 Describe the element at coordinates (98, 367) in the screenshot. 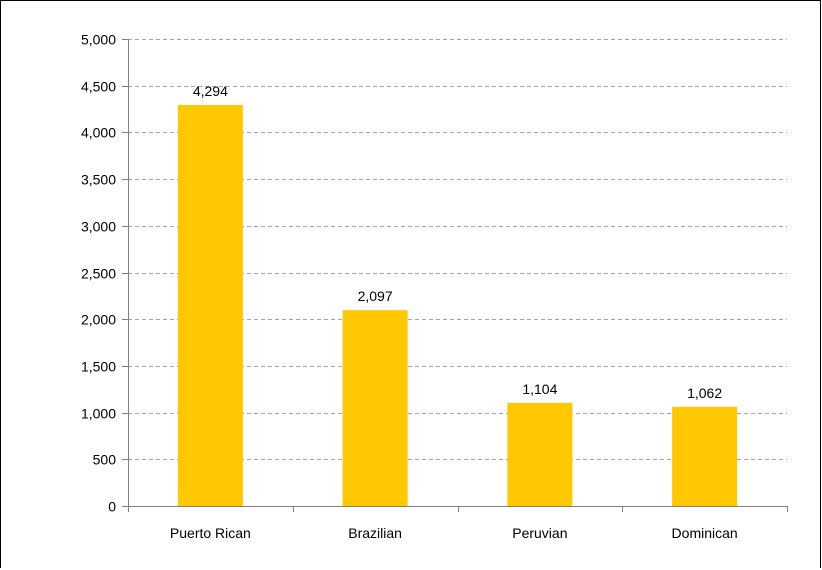

I see `y-tick-label: 1,500` at that location.